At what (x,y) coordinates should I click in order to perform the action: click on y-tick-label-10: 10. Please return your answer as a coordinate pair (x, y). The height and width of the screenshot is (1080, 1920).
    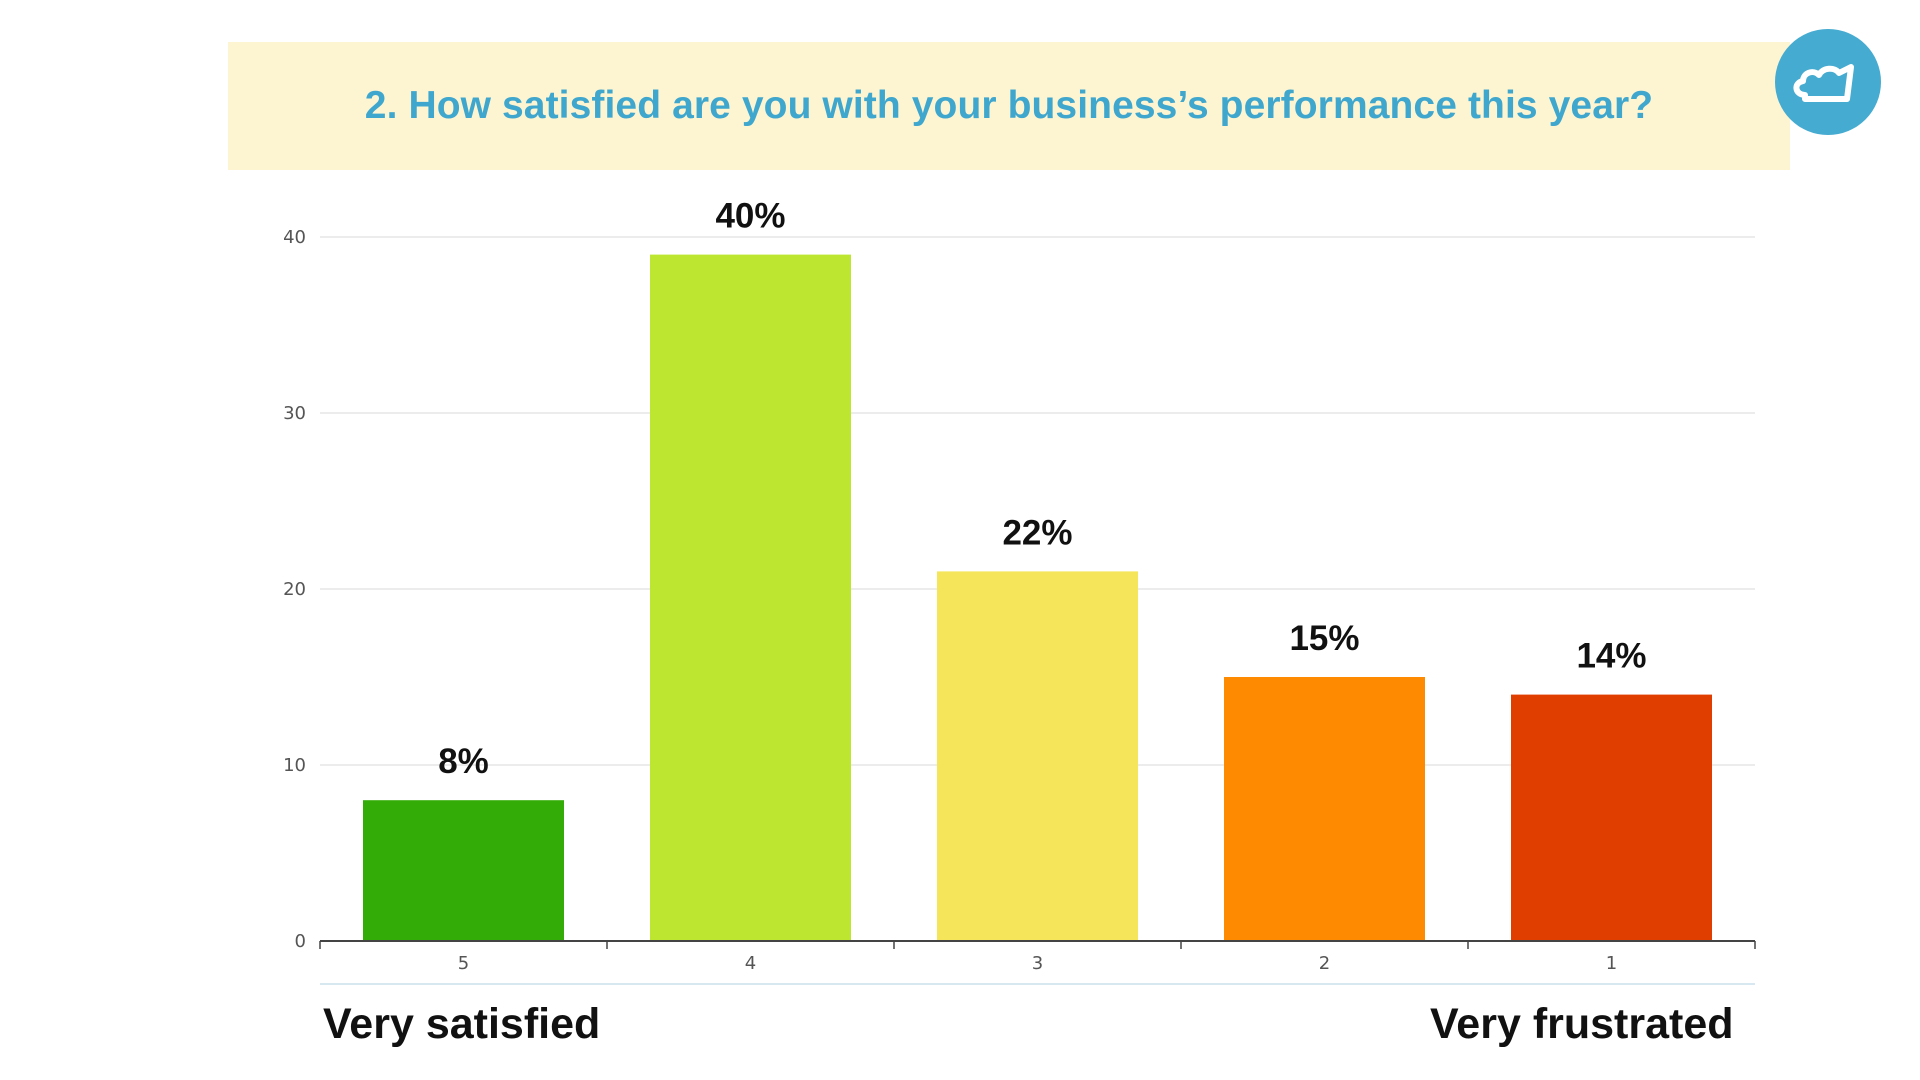
    Looking at the image, I should click on (294, 765).